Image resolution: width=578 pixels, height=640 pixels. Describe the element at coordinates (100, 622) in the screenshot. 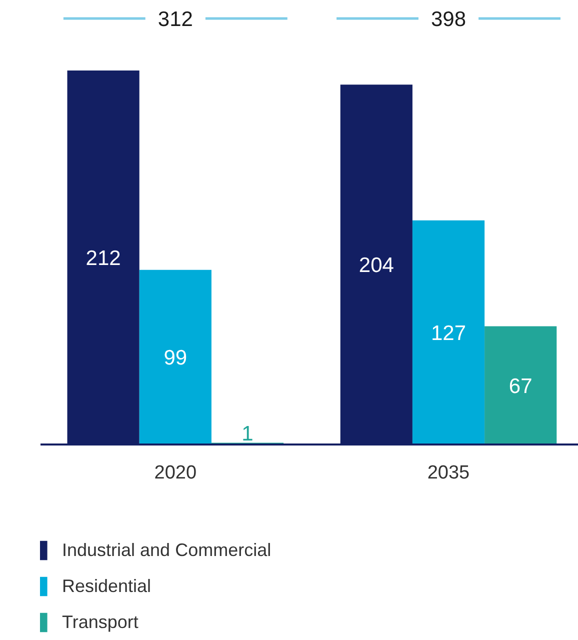

I see `legend-label: Transport` at that location.